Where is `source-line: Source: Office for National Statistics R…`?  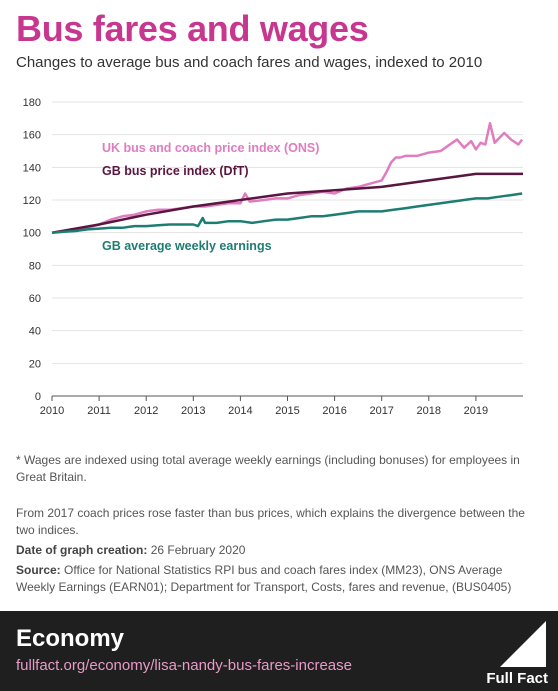
source-line: Source: Office for National Statistics R… is located at coordinates (276, 579).